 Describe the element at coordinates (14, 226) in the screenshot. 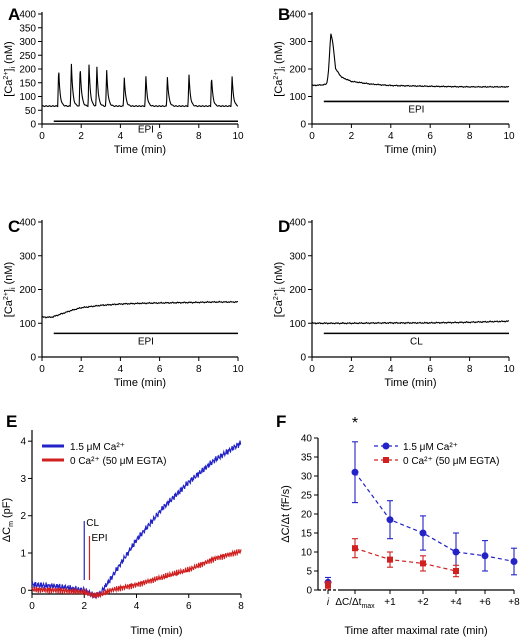

I see `panel-letter: C` at that location.